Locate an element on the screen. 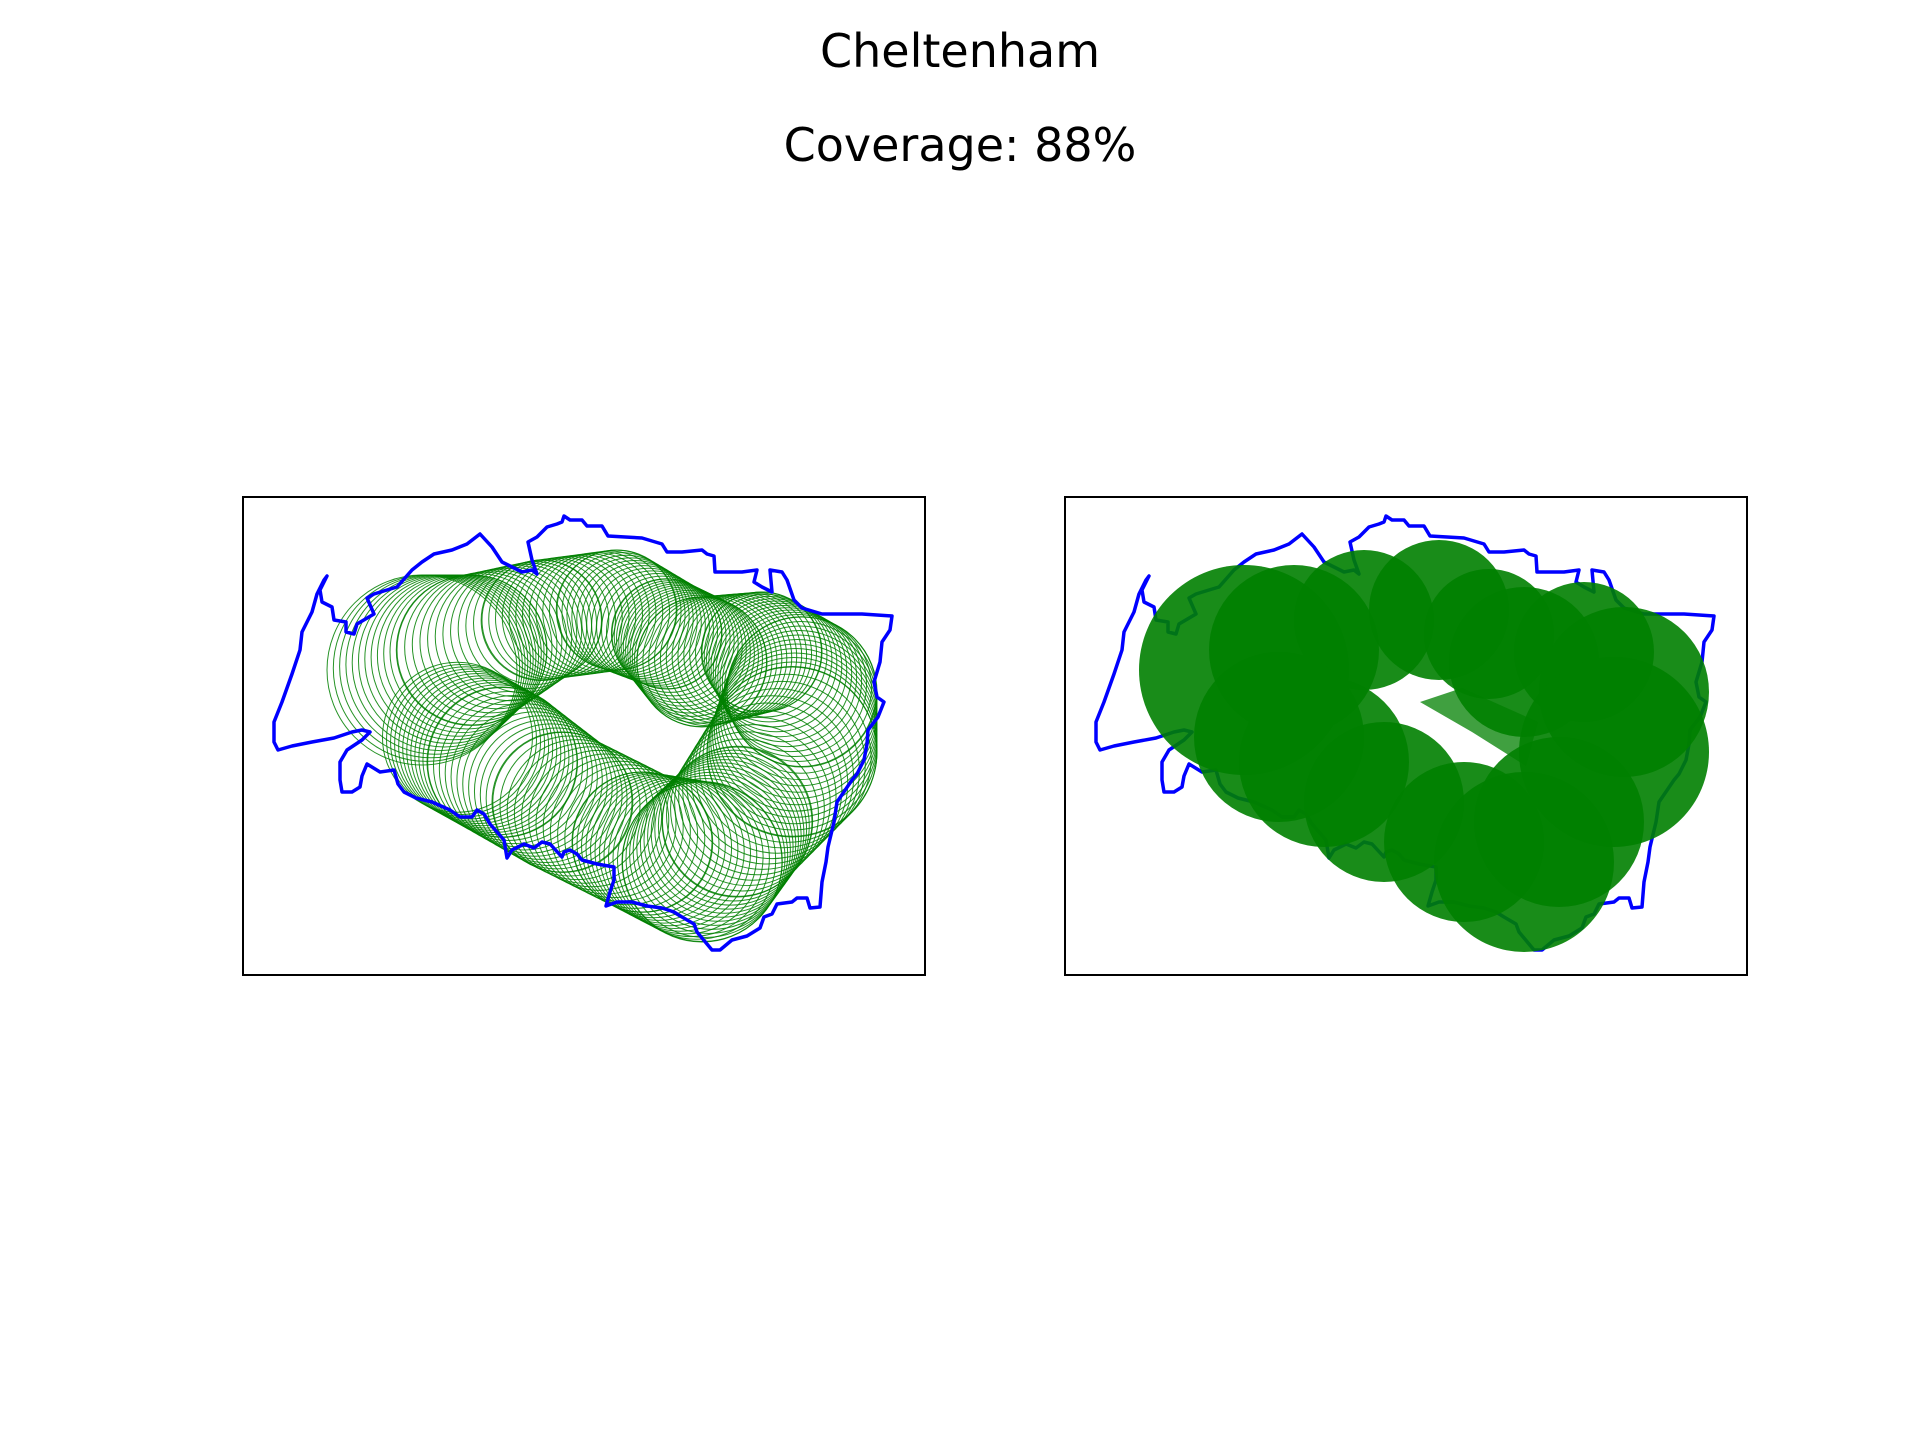 The width and height of the screenshot is (1920, 1440). map-filled-circles is located at coordinates (1405, 733).